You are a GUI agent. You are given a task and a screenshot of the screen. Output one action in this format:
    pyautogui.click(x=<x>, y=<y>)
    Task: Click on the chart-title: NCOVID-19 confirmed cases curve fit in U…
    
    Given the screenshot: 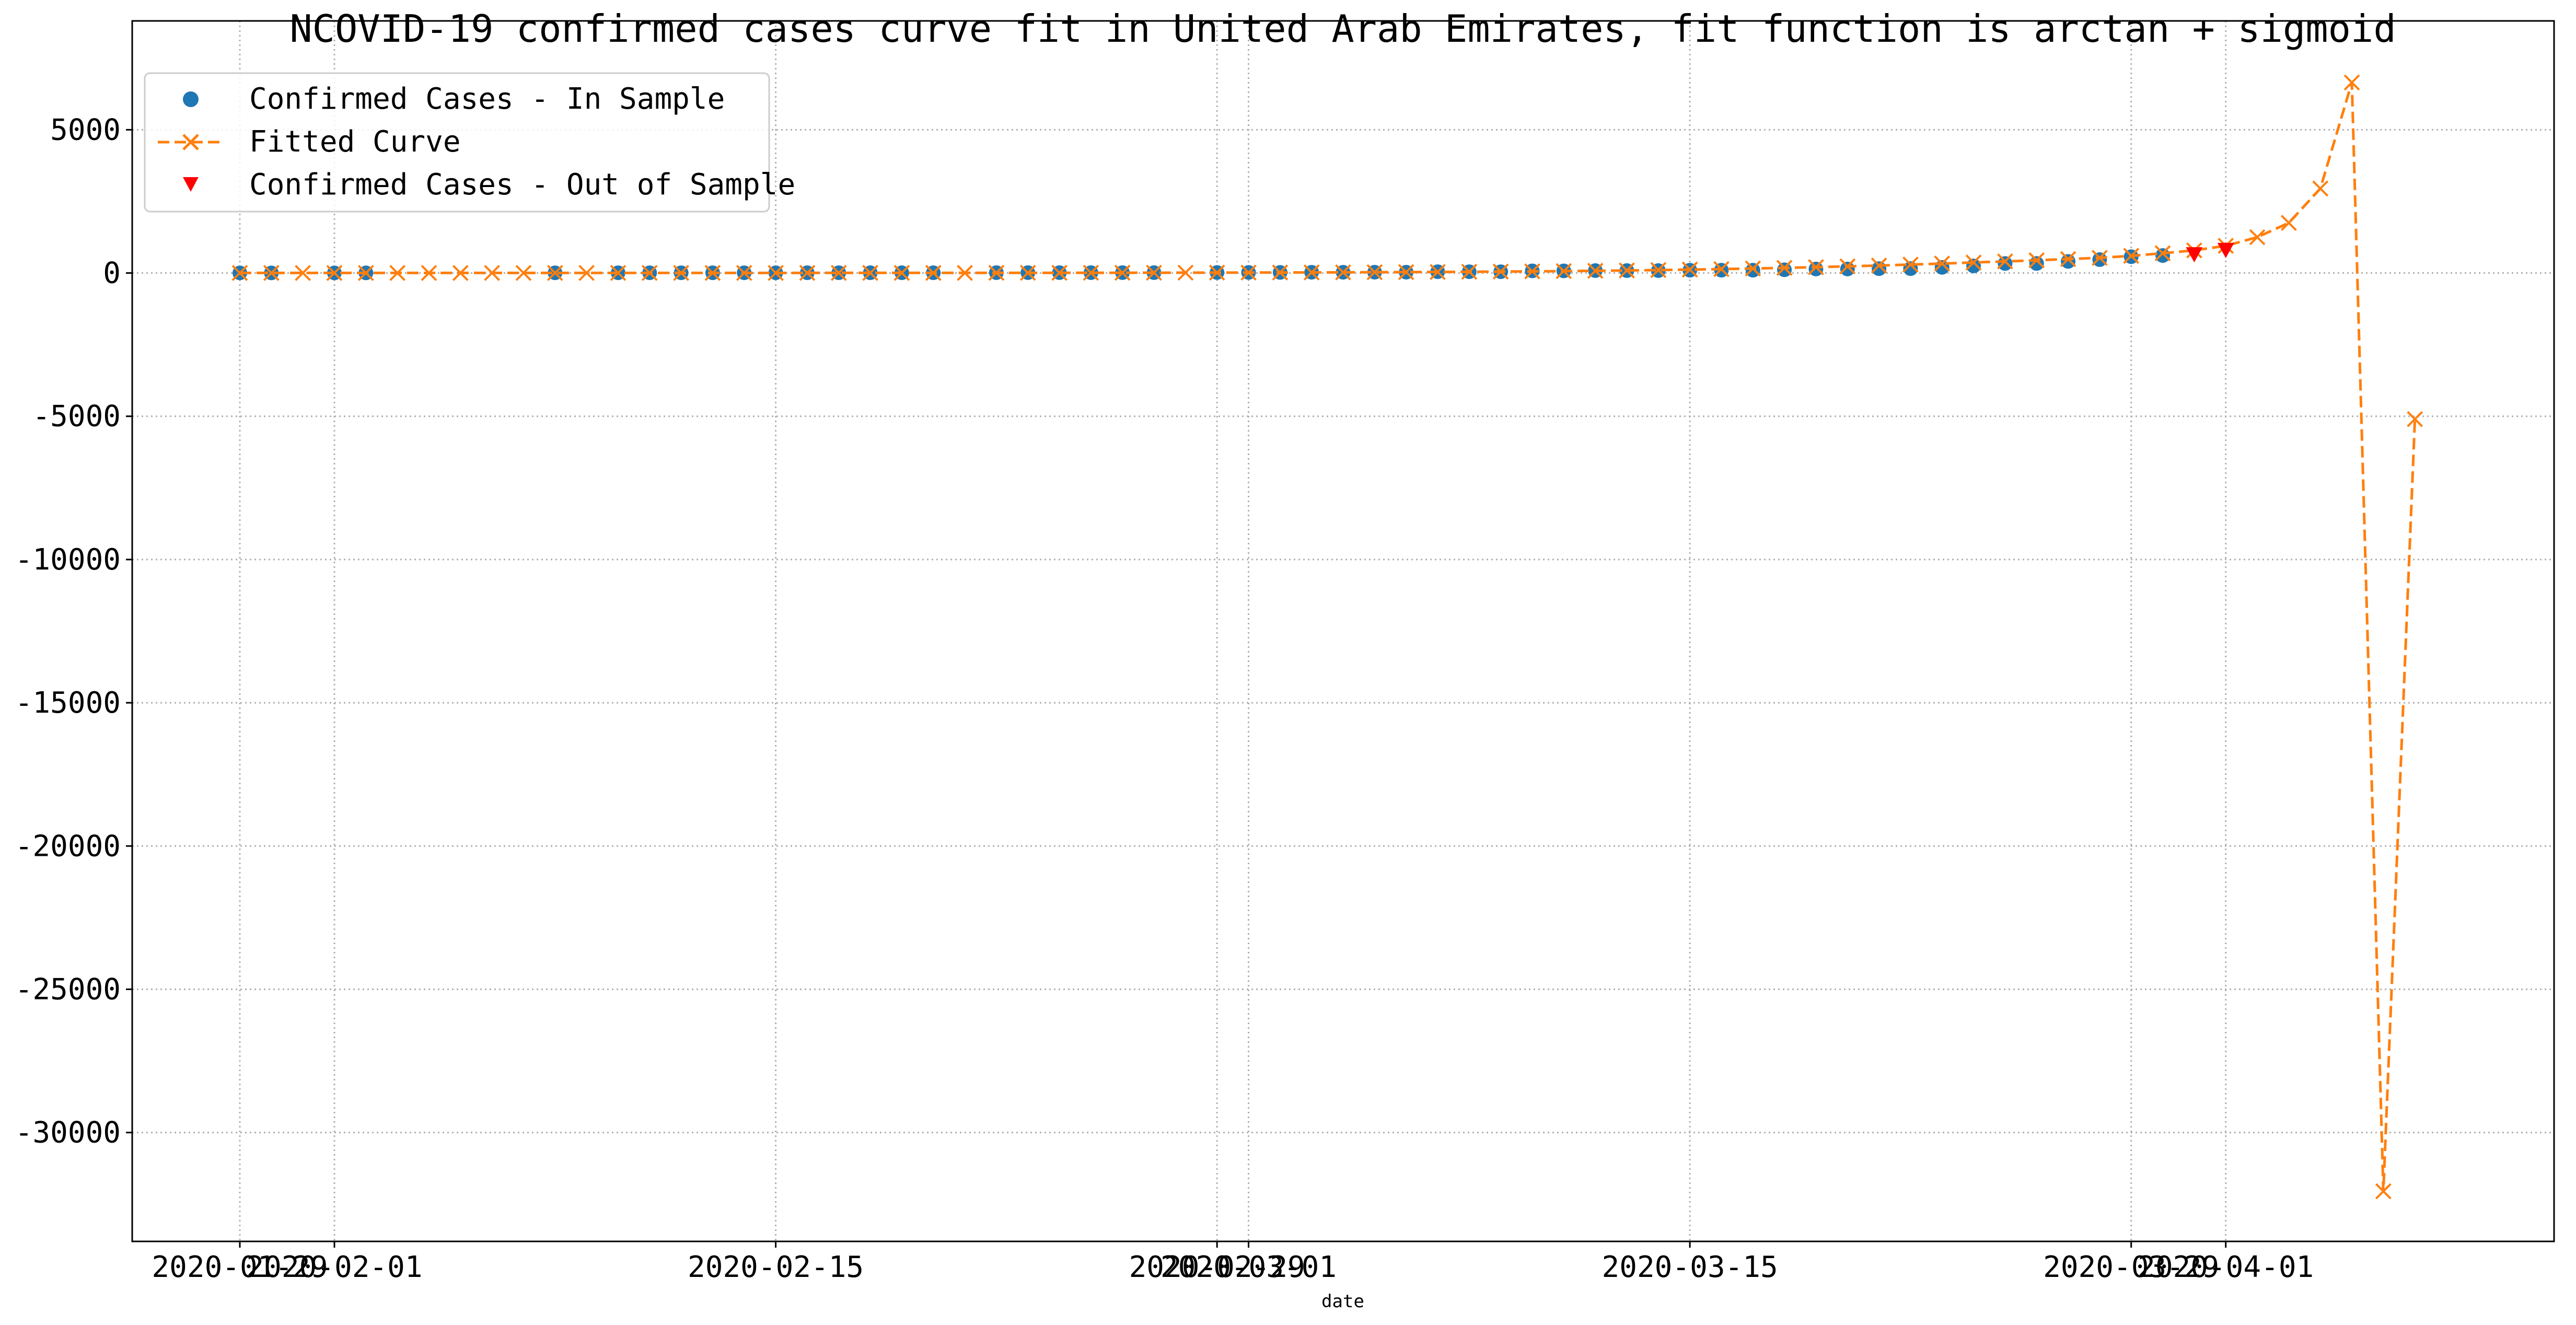 What is the action you would take?
    pyautogui.click(x=1342, y=29)
    